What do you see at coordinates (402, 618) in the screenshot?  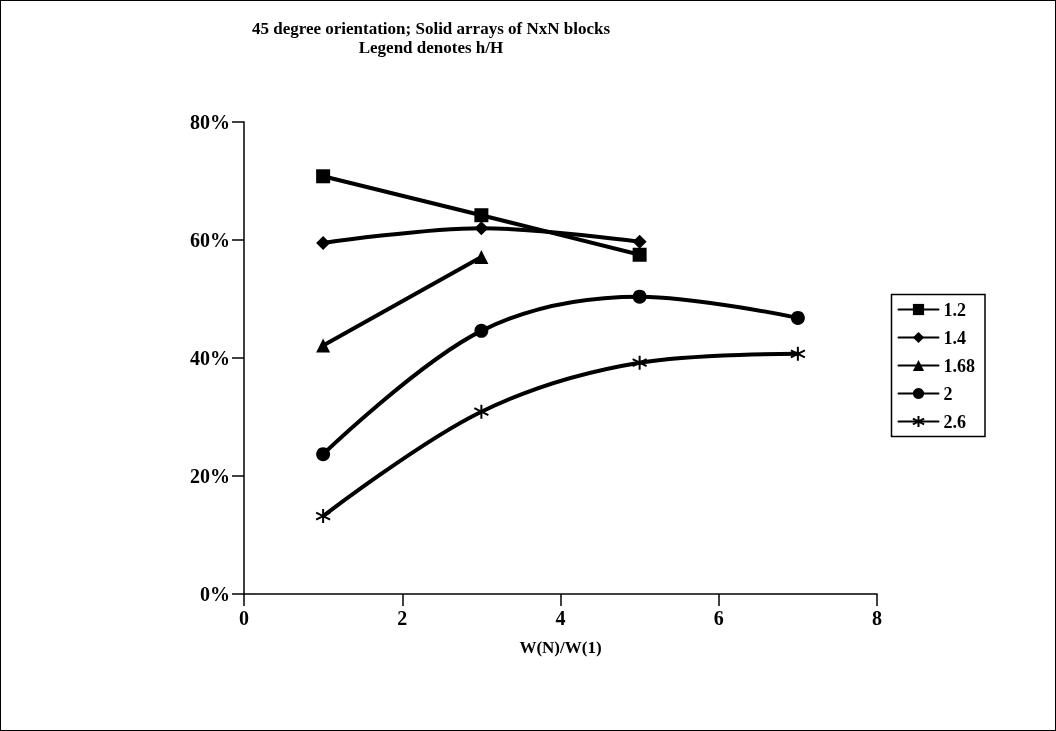 I see `x-tick-label: 2` at bounding box center [402, 618].